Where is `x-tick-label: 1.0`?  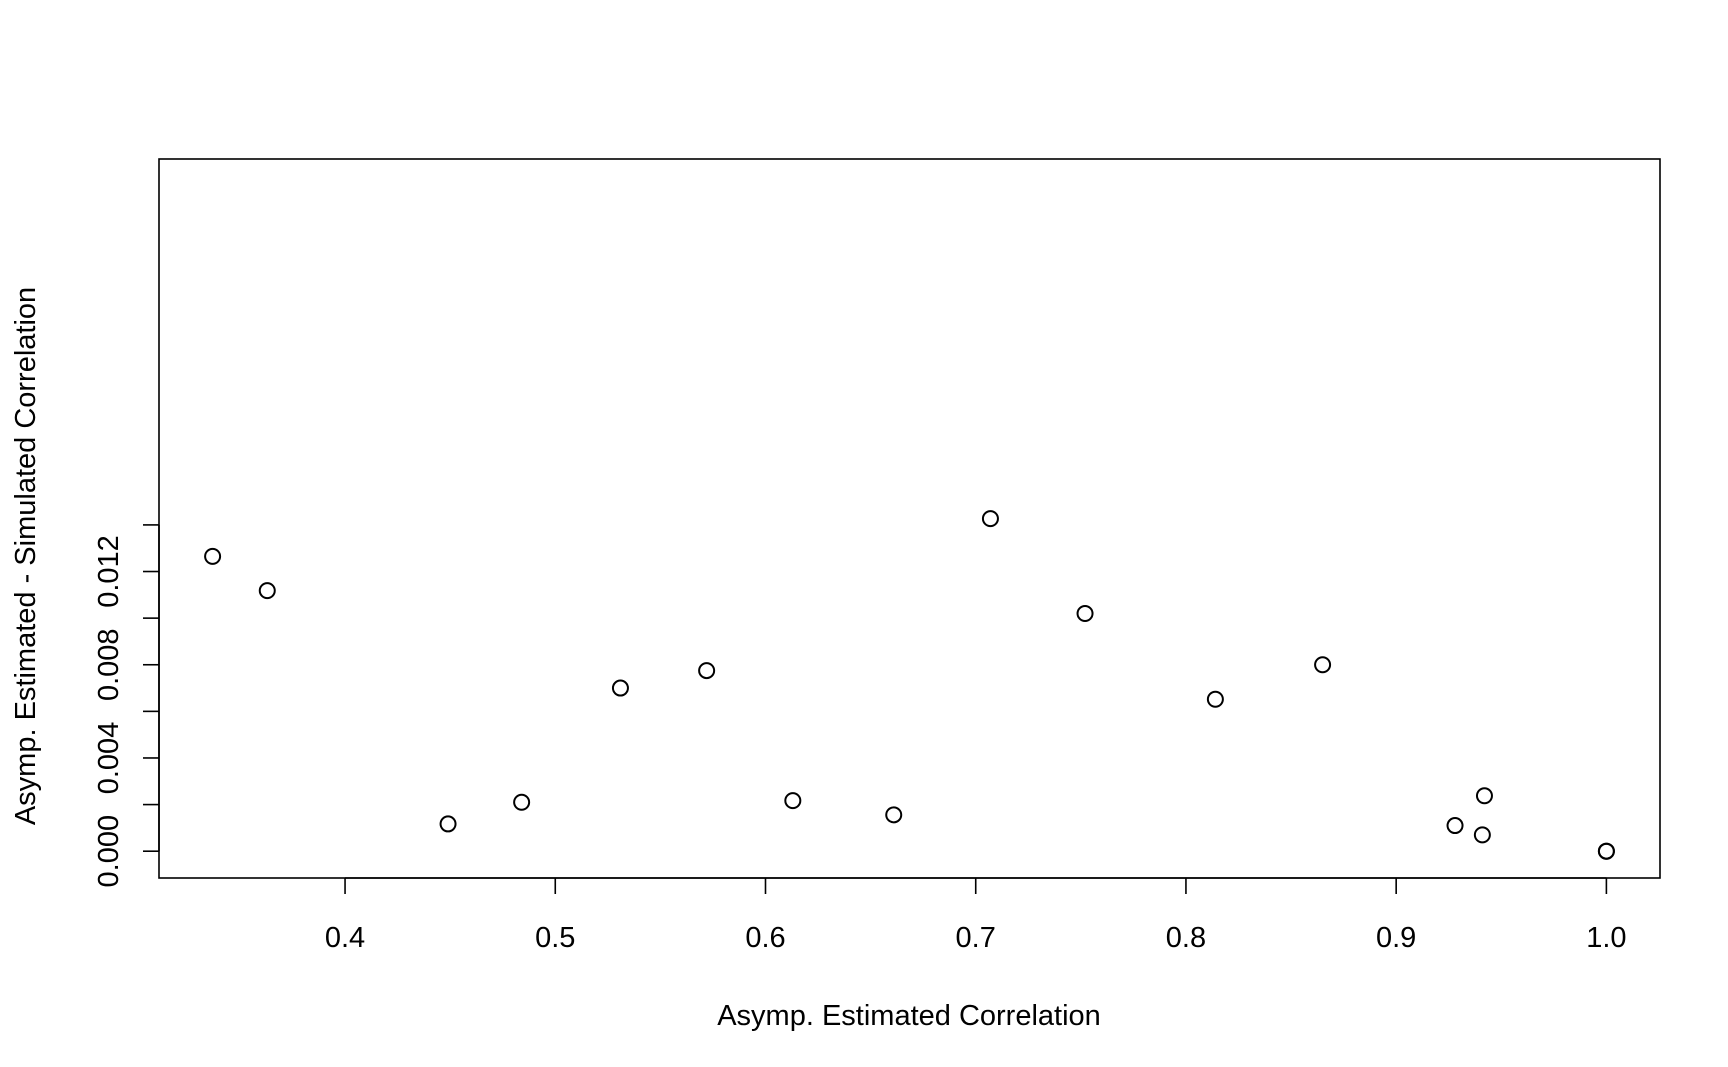 x-tick-label: 1.0 is located at coordinates (1606, 938).